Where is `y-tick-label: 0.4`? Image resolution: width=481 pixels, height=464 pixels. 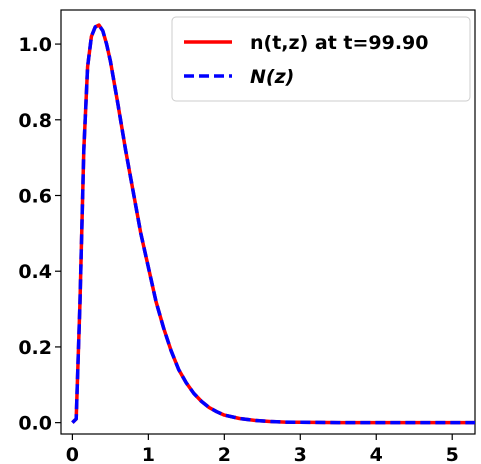 y-tick-label: 0.4 is located at coordinates (35, 272).